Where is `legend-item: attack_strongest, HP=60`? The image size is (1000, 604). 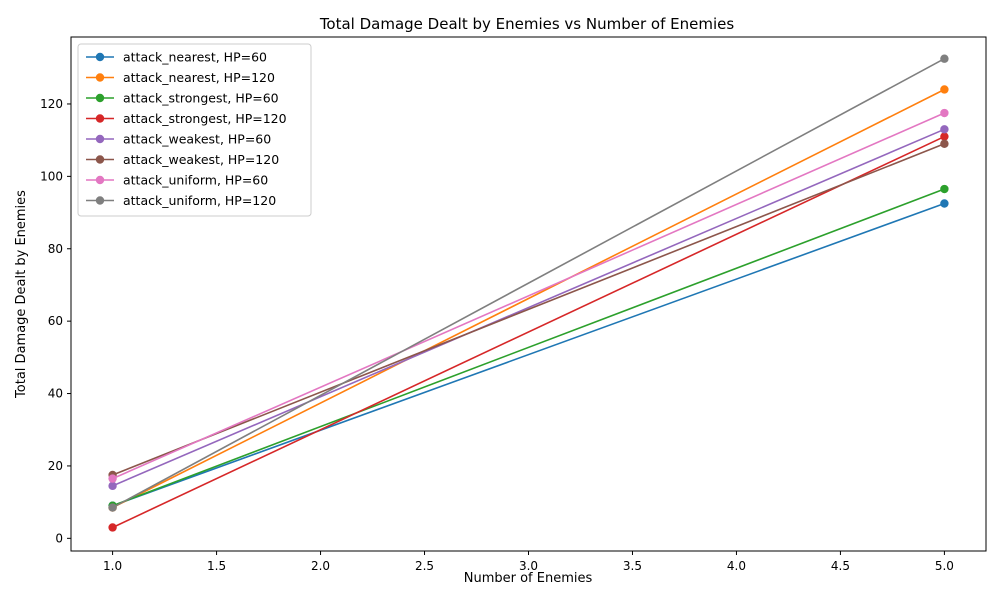 legend-item: attack_strongest, HP=60 is located at coordinates (182, 98).